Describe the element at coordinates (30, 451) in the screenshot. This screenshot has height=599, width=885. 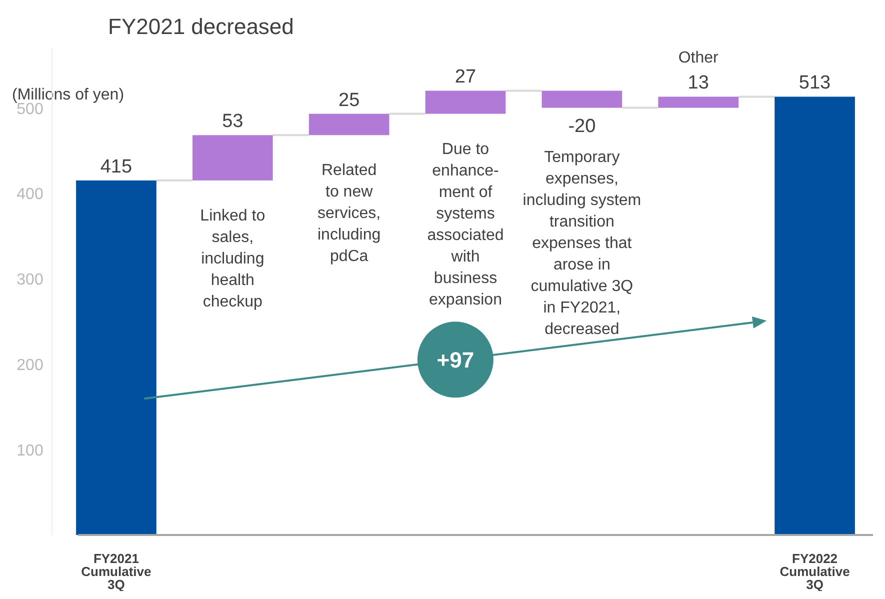
I see `y-tick-label: 100` at that location.